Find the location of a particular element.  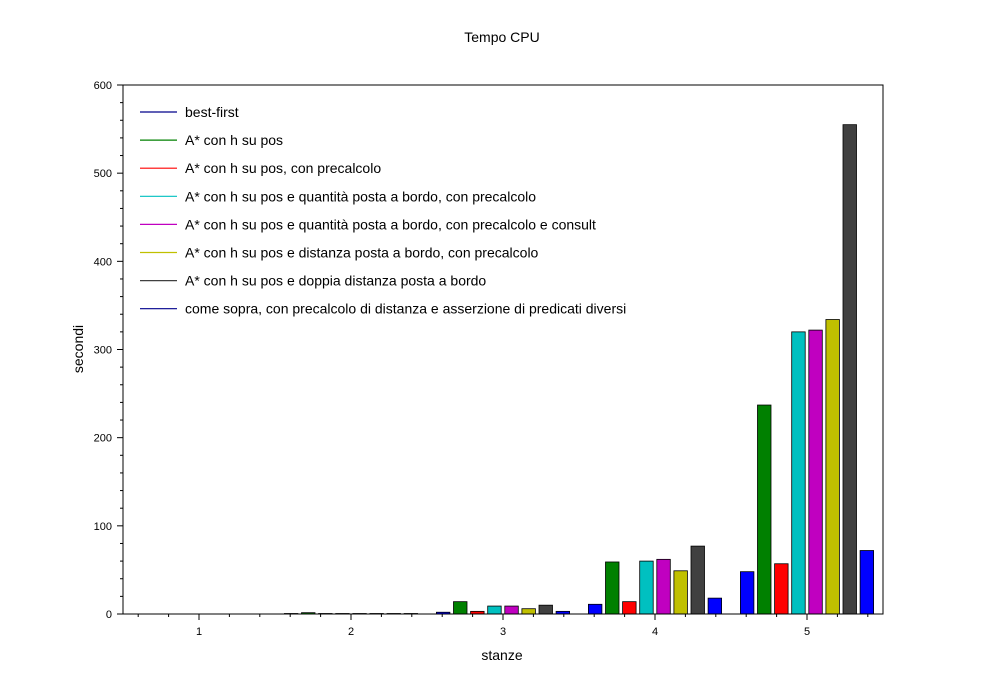

x-tick-label: 4 is located at coordinates (655, 632).